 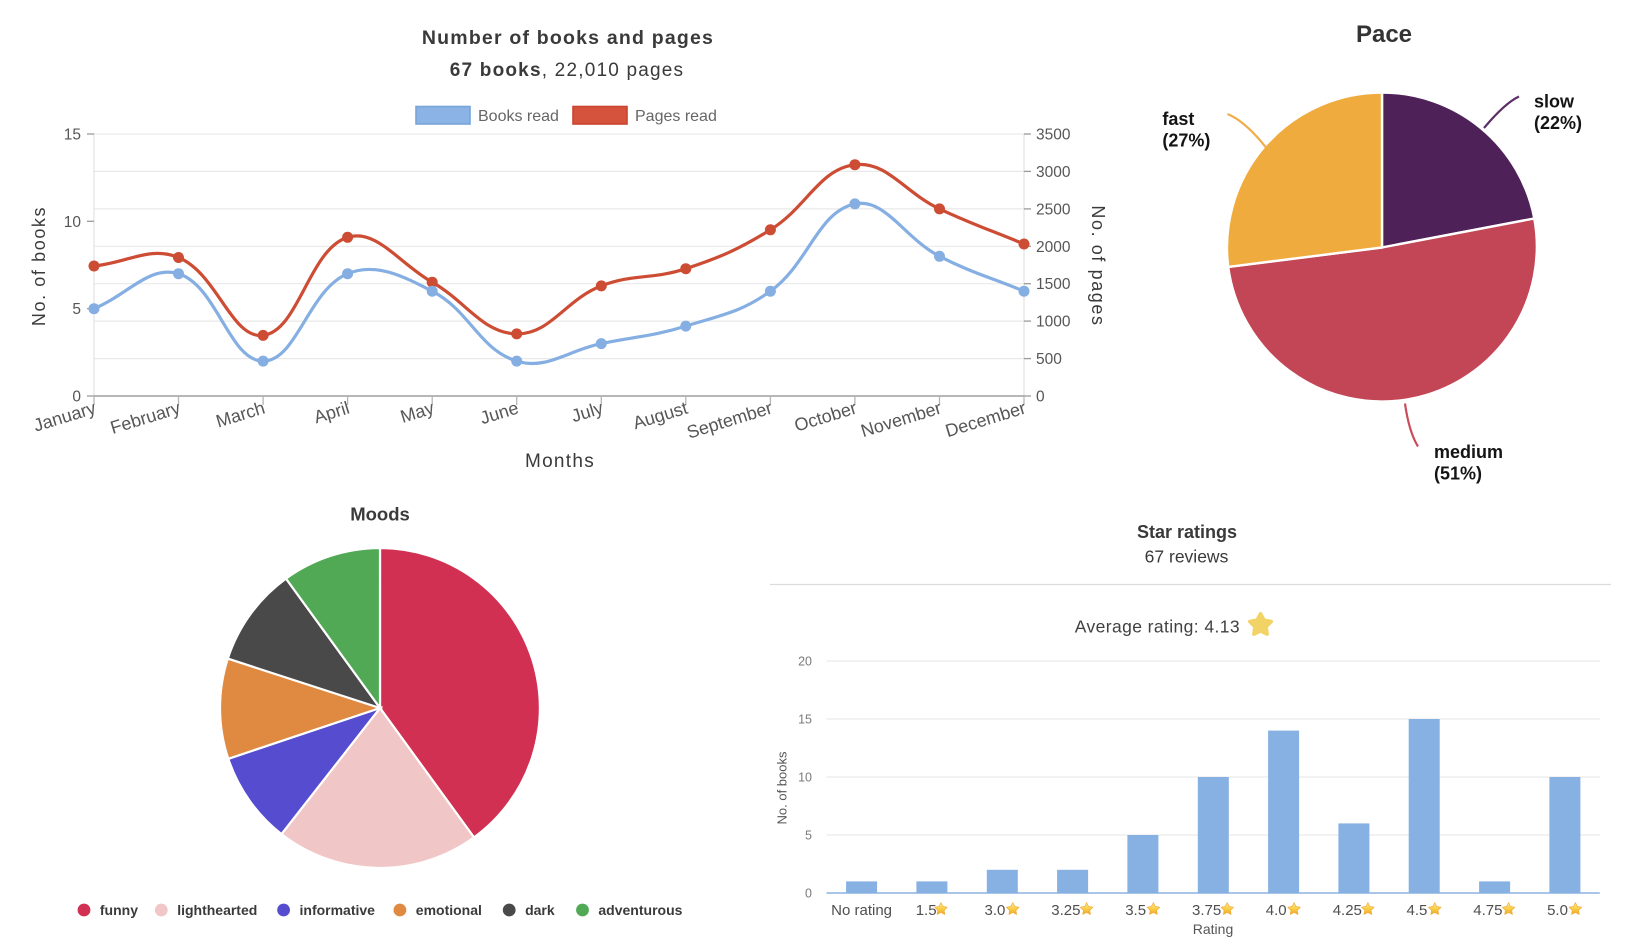 I want to click on svg-text: Moods, so click(x=380, y=514).